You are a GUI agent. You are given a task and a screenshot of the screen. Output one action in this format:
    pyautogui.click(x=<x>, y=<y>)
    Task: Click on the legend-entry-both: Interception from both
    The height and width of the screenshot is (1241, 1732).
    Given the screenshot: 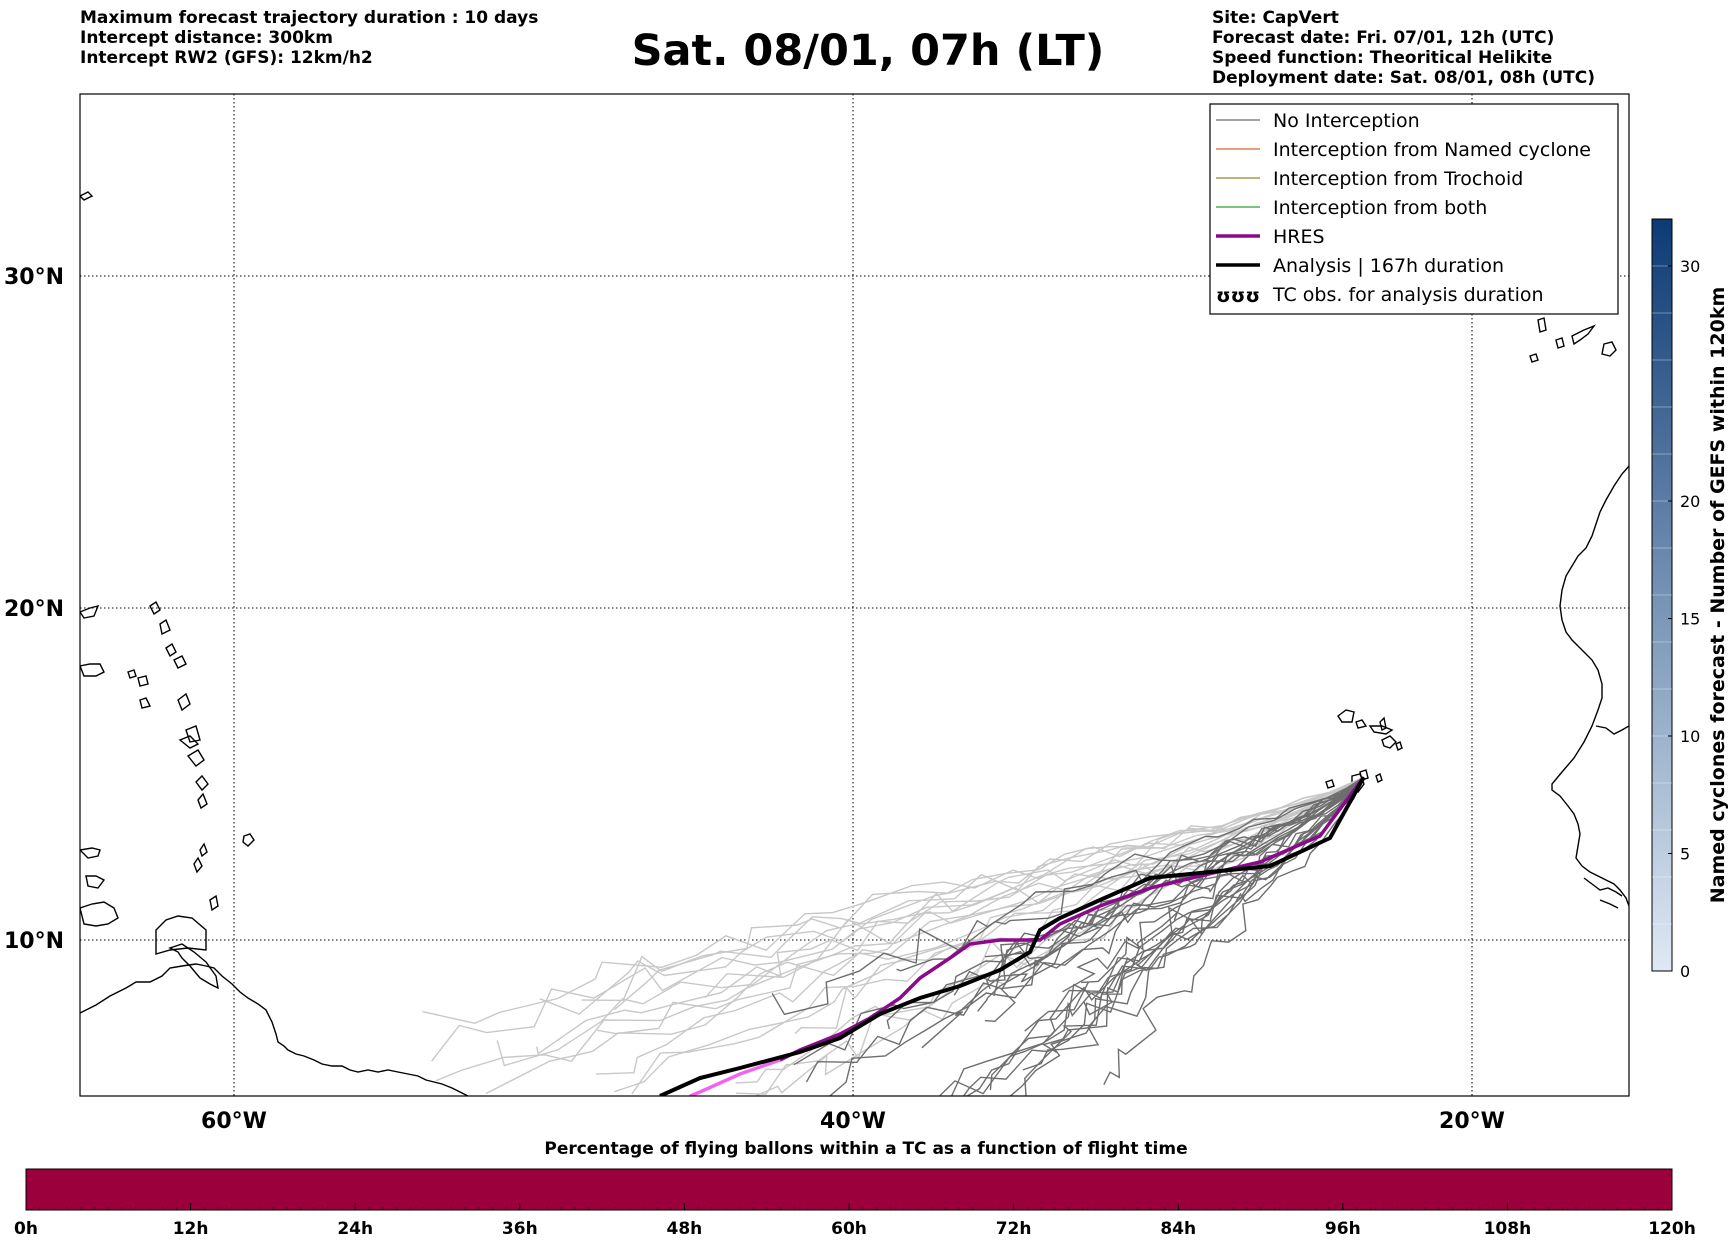 What is the action you would take?
    pyautogui.click(x=1351, y=208)
    